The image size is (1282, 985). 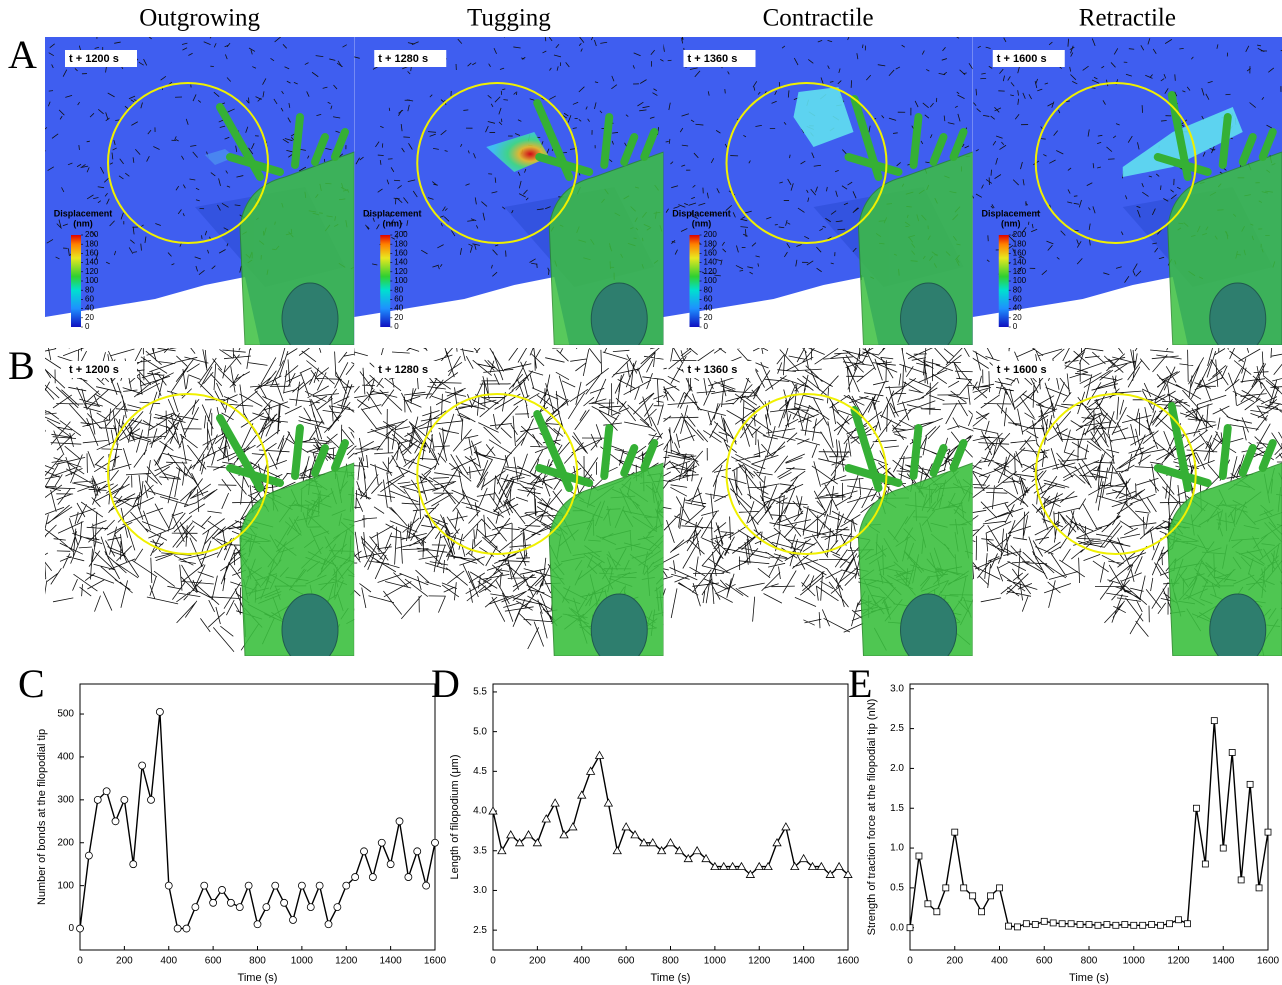 What do you see at coordinates (480, 930) in the screenshot?
I see `y-tick-label: 2.5` at bounding box center [480, 930].